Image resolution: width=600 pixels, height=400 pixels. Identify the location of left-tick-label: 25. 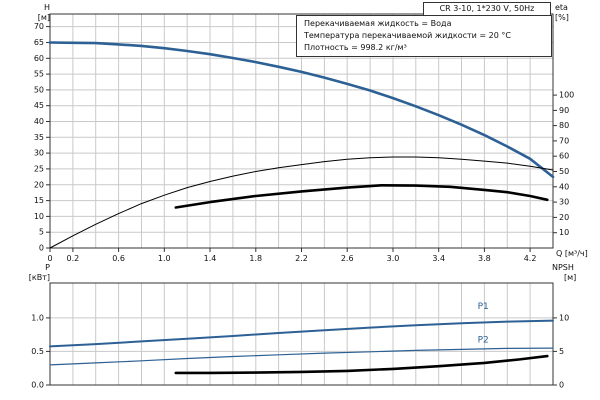
(39, 168).